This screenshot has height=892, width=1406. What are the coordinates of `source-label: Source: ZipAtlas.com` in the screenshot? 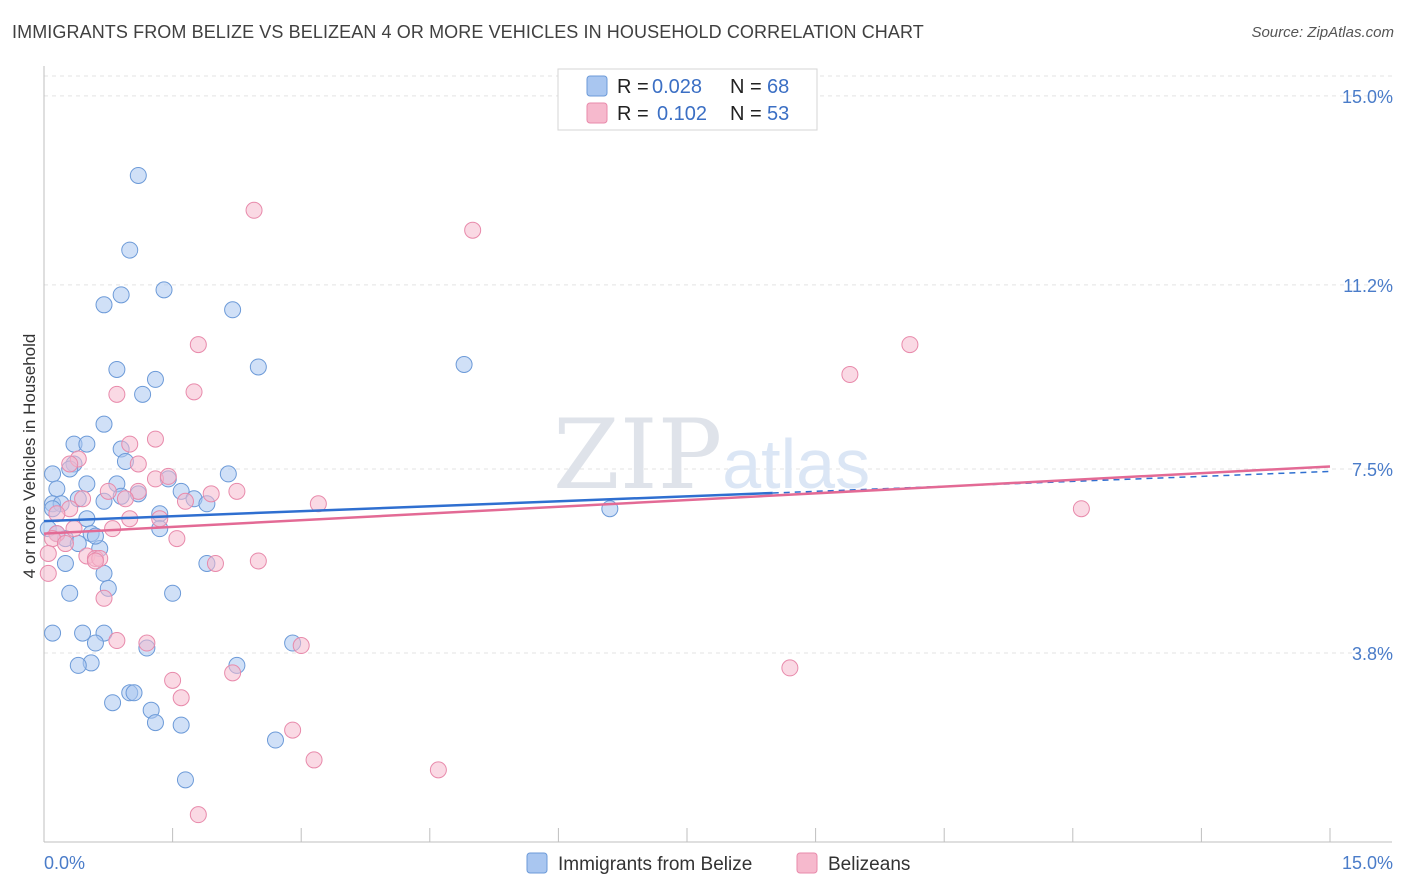 It's located at (1322, 32).